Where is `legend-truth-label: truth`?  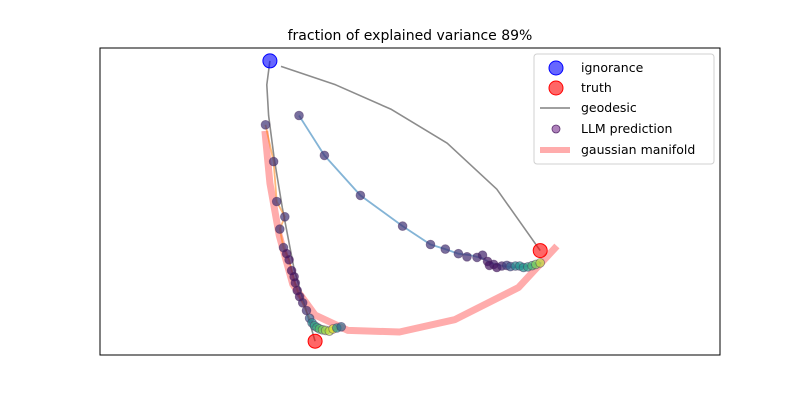
legend-truth-label: truth is located at coordinates (596, 87).